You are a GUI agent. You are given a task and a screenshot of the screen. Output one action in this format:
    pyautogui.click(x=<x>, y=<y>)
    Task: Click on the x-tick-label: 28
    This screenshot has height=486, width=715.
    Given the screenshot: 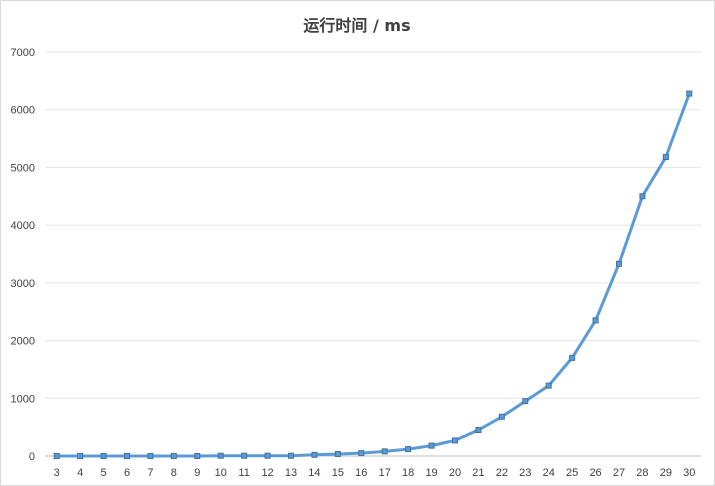 What is the action you would take?
    pyautogui.click(x=642, y=473)
    